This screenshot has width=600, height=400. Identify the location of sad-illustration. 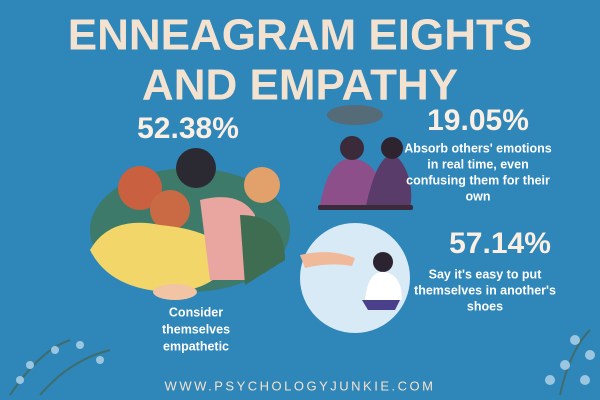
(365, 157).